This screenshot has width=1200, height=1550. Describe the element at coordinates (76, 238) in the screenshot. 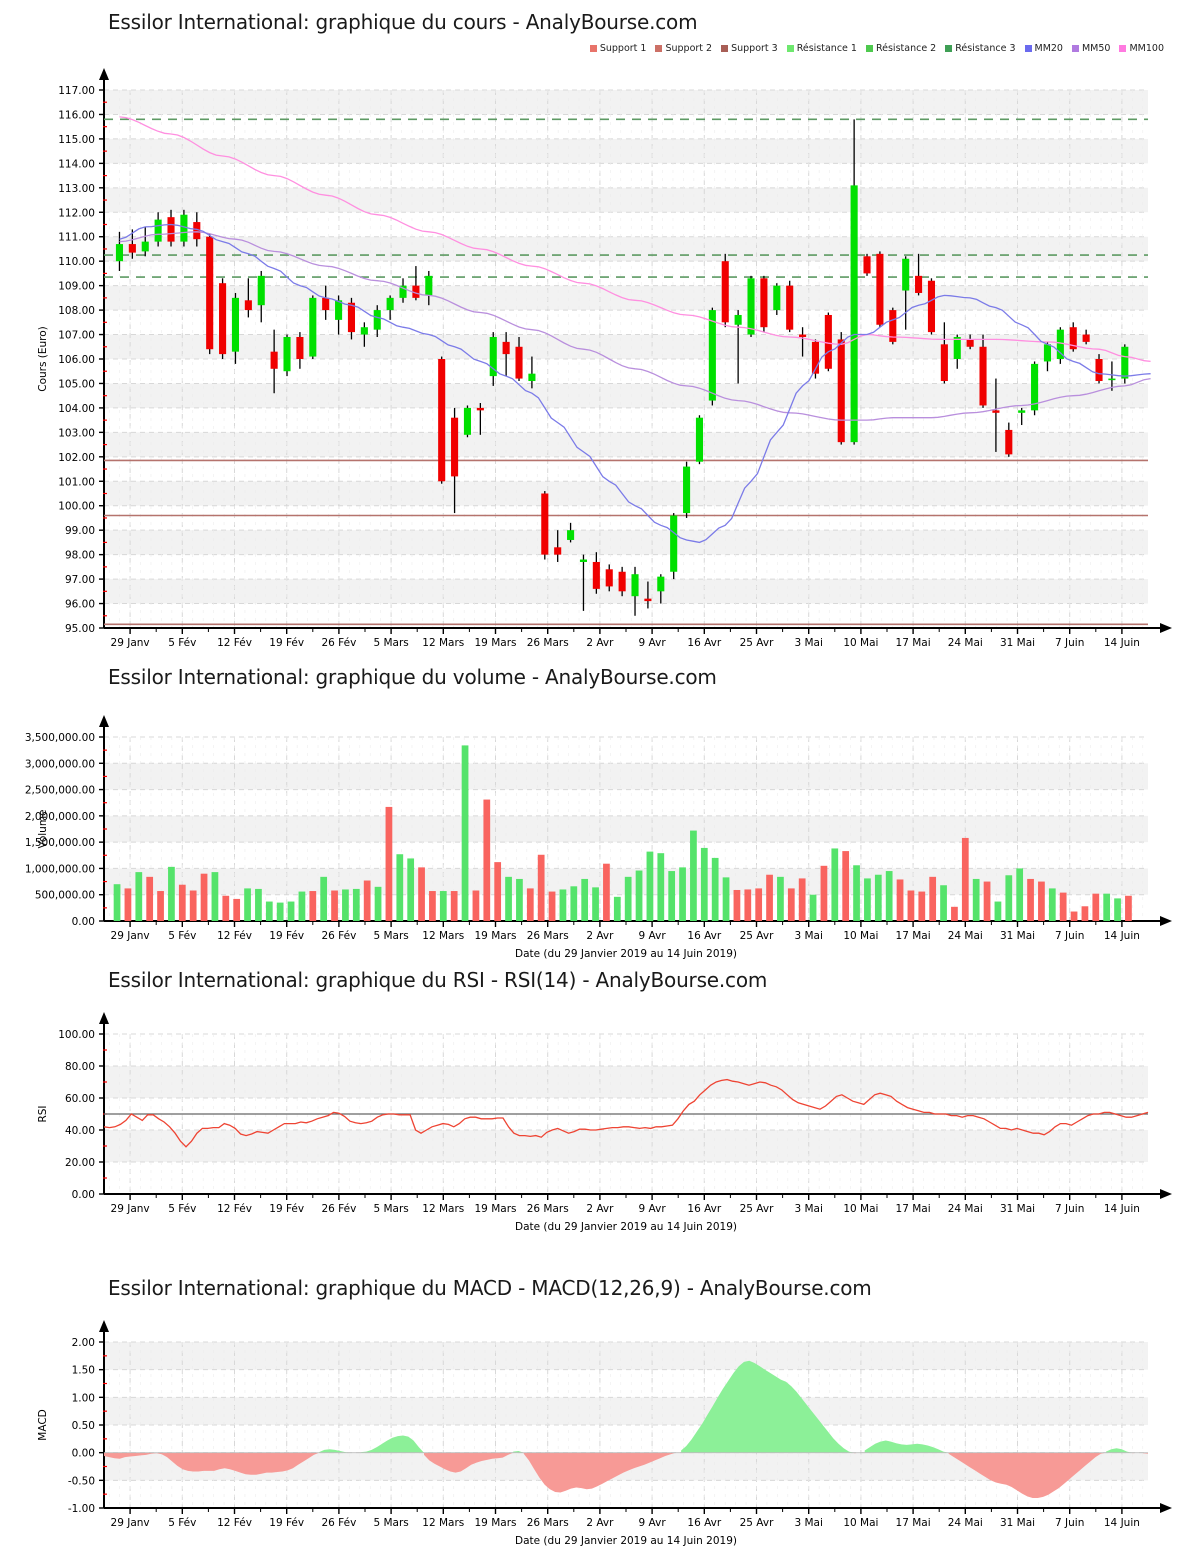

I see `y-tick-label: 111.00` at that location.